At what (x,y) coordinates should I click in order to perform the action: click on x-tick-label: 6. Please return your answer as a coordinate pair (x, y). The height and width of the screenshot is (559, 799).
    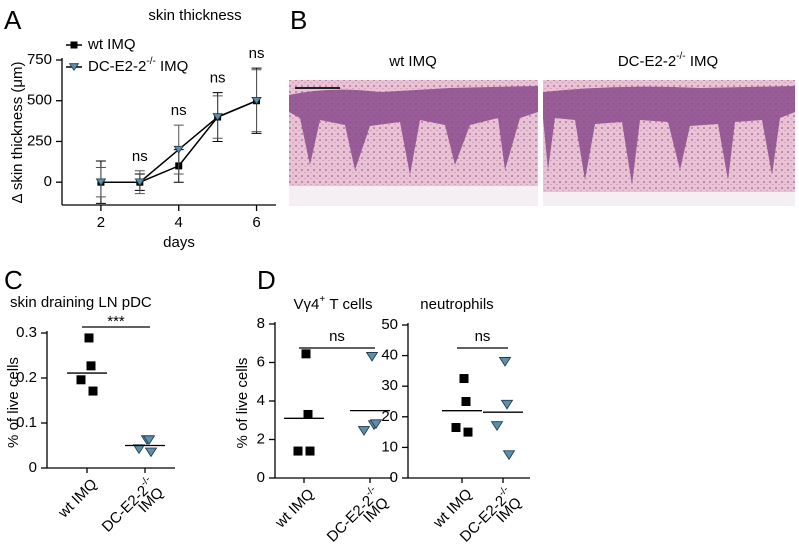
    Looking at the image, I should click on (256, 222).